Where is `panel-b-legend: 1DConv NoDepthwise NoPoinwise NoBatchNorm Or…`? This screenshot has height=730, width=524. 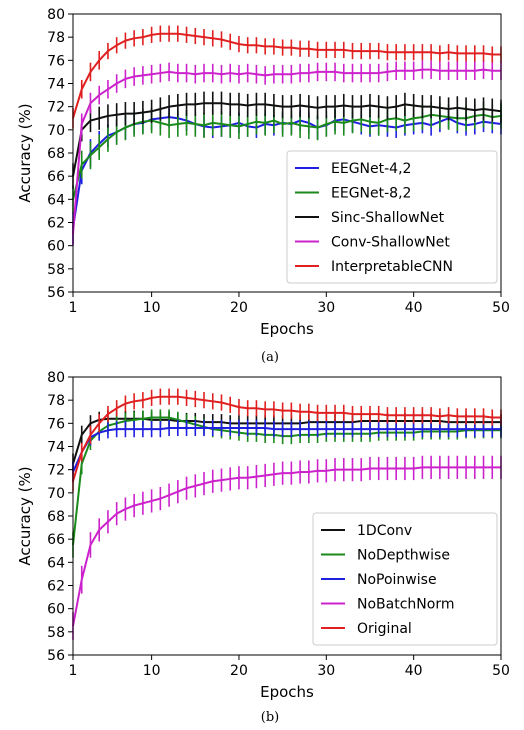 panel-b-legend: 1DConv NoDepthwise NoPoinwise NoBatchNorm Or… is located at coordinates (405, 579).